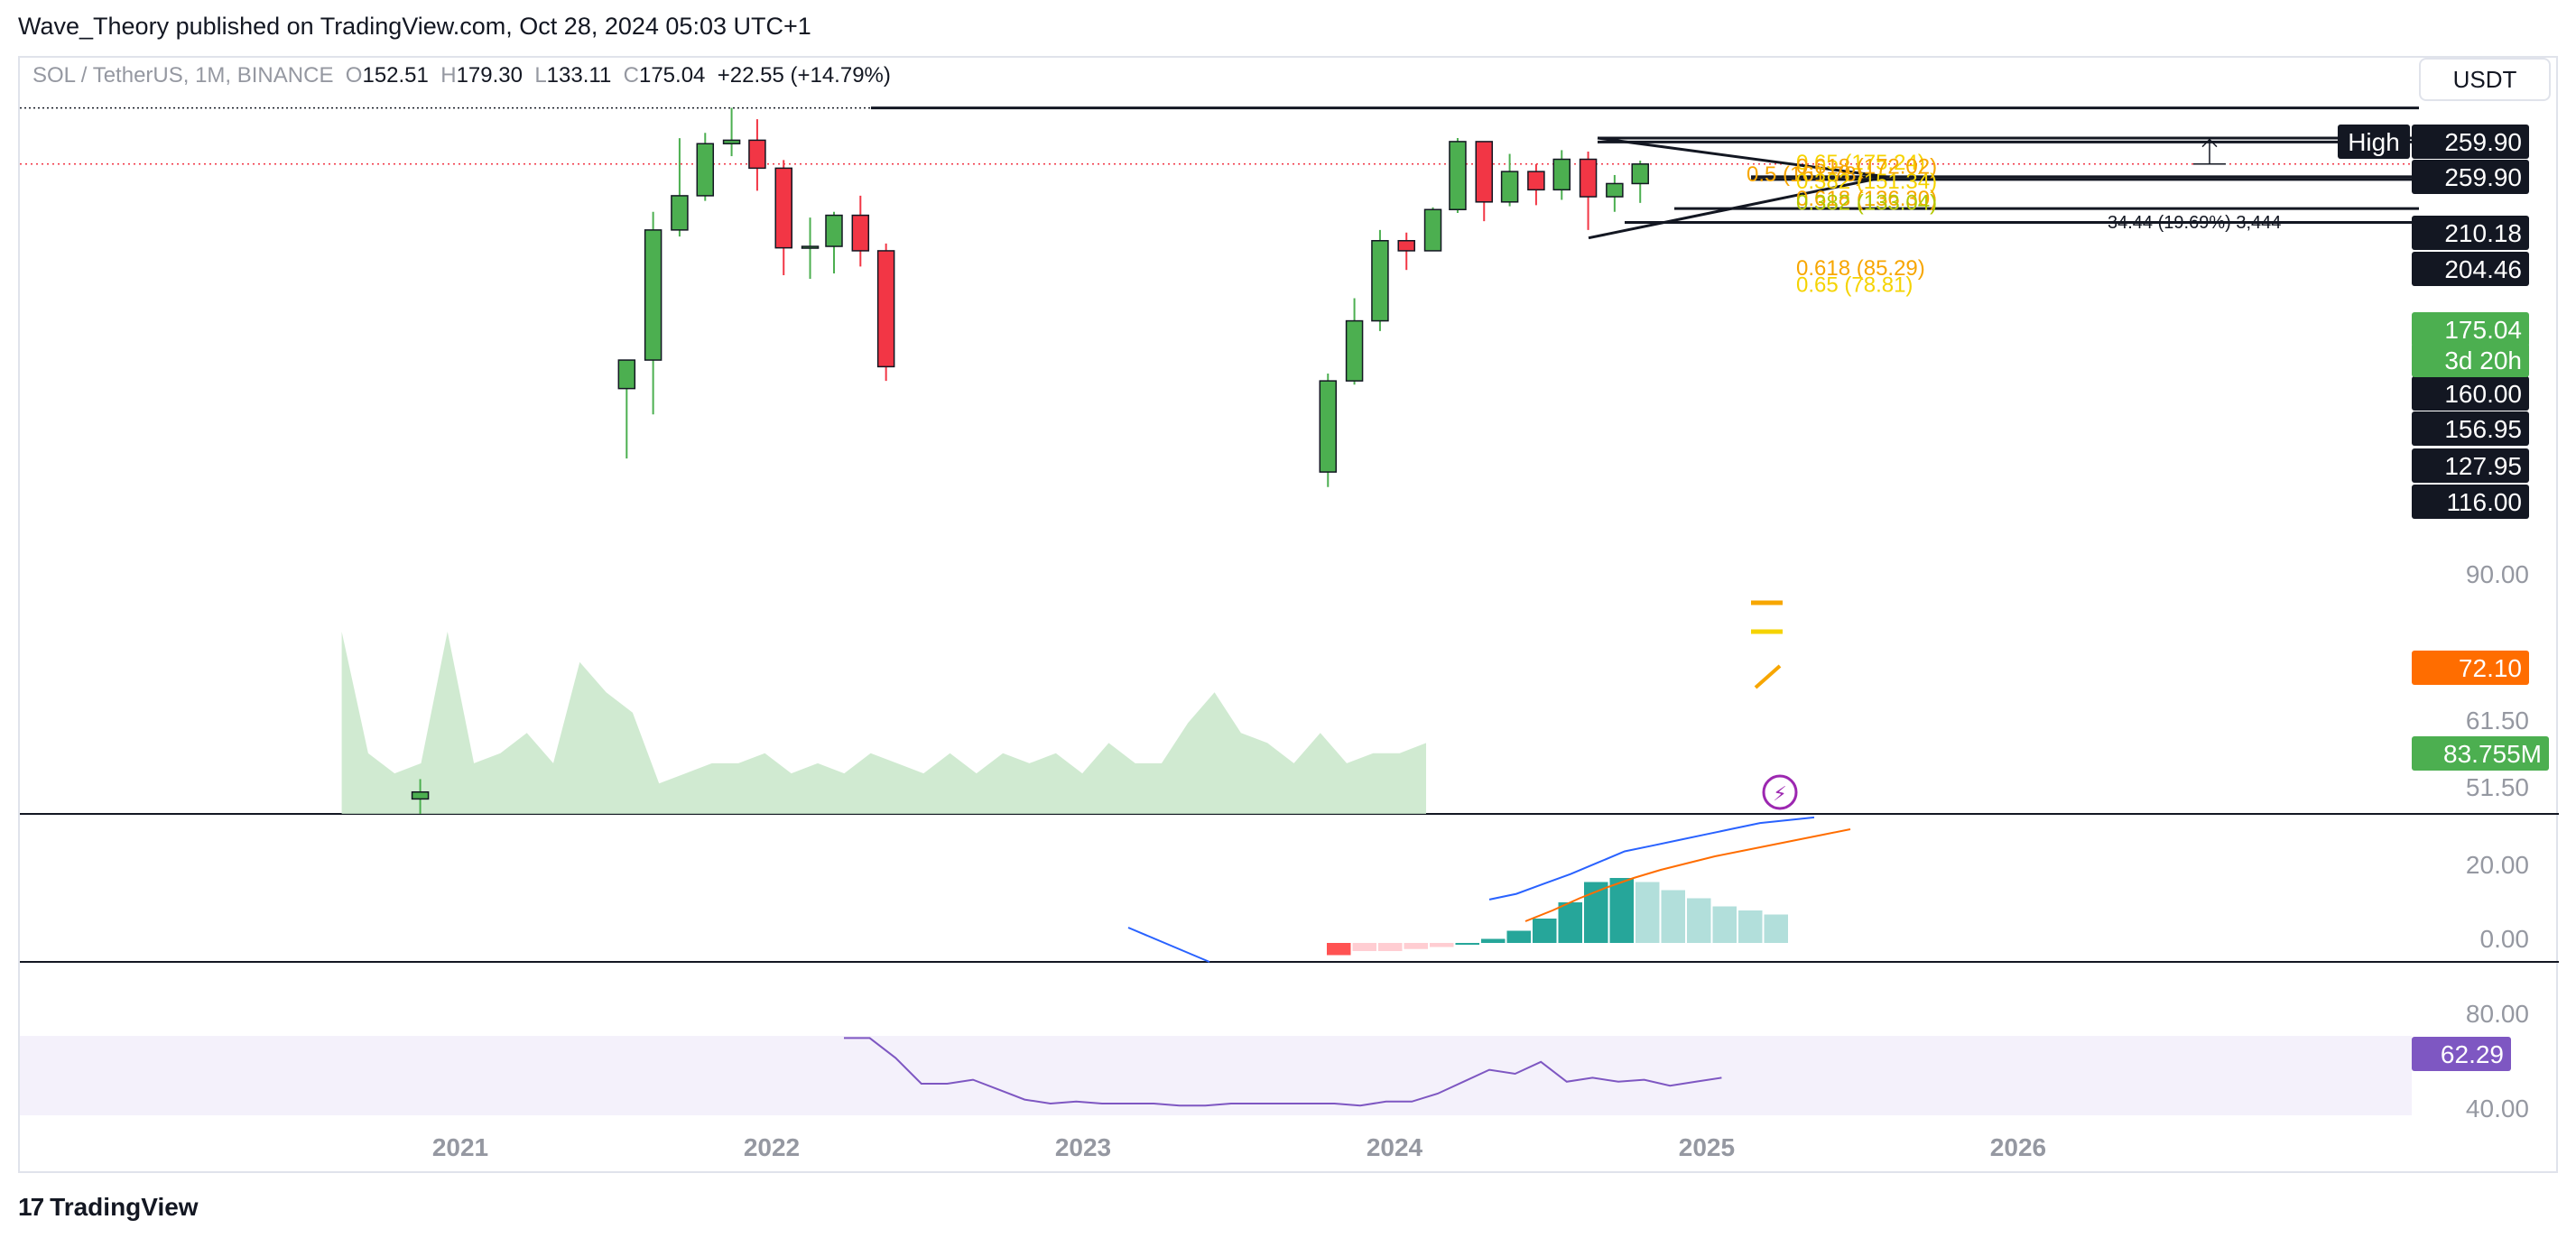 The image size is (2576, 1238). What do you see at coordinates (2498, 865) in the screenshot?
I see `macd-scale-label: 20.00` at bounding box center [2498, 865].